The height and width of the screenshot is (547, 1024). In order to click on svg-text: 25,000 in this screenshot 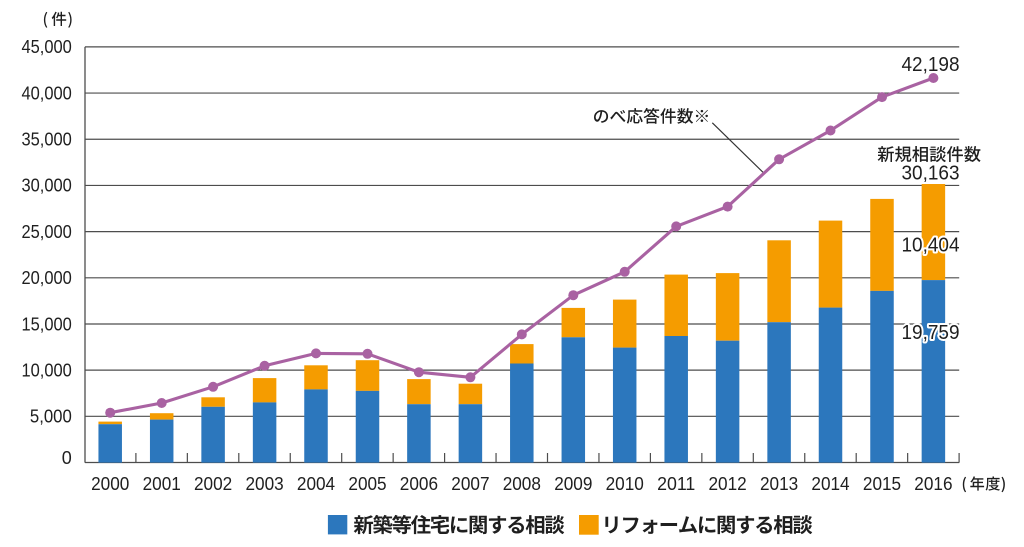, I will do `click(47, 232)`.